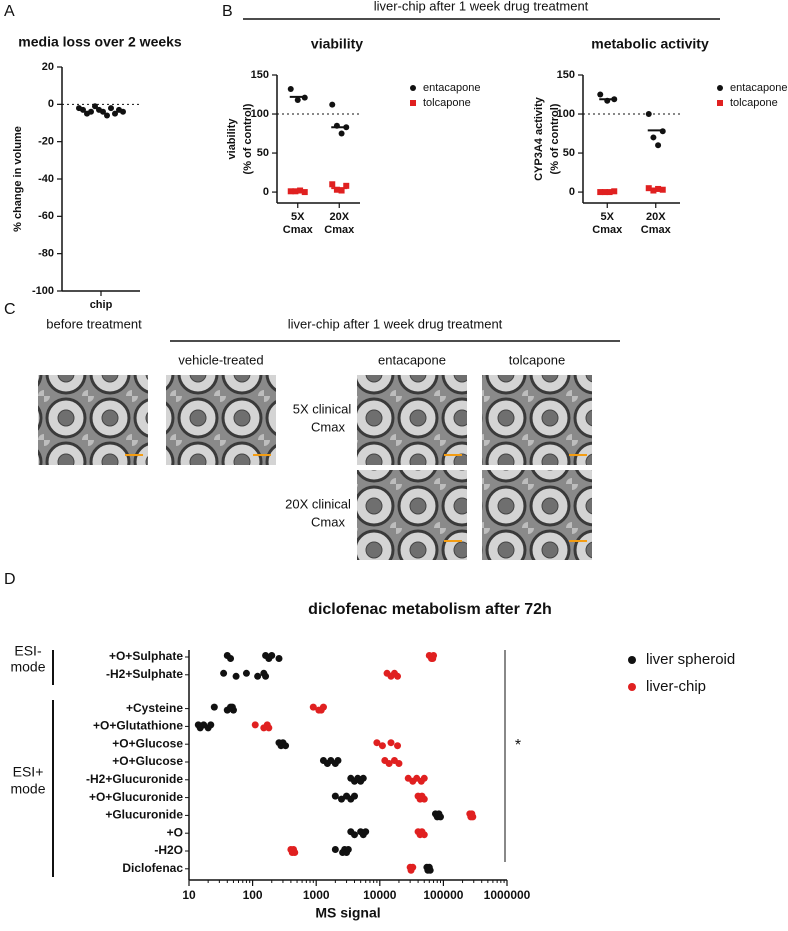 This screenshot has width=788, height=931. I want to click on y-tick-label: 150, so click(260, 75).